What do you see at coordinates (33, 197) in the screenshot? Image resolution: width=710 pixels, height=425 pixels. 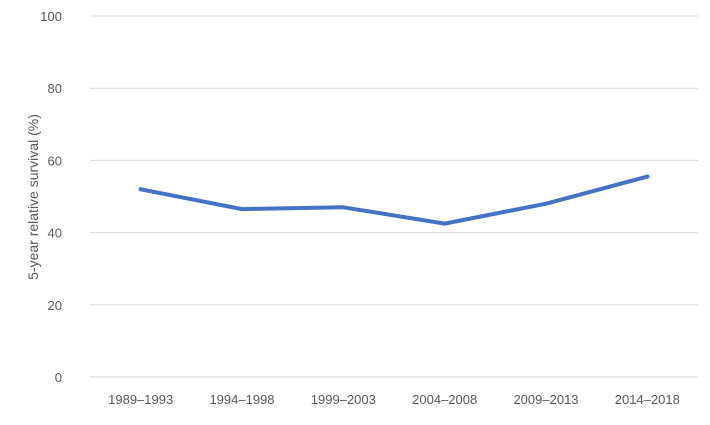 I see `y-axis-label: 5-year relative survival (%)` at bounding box center [33, 197].